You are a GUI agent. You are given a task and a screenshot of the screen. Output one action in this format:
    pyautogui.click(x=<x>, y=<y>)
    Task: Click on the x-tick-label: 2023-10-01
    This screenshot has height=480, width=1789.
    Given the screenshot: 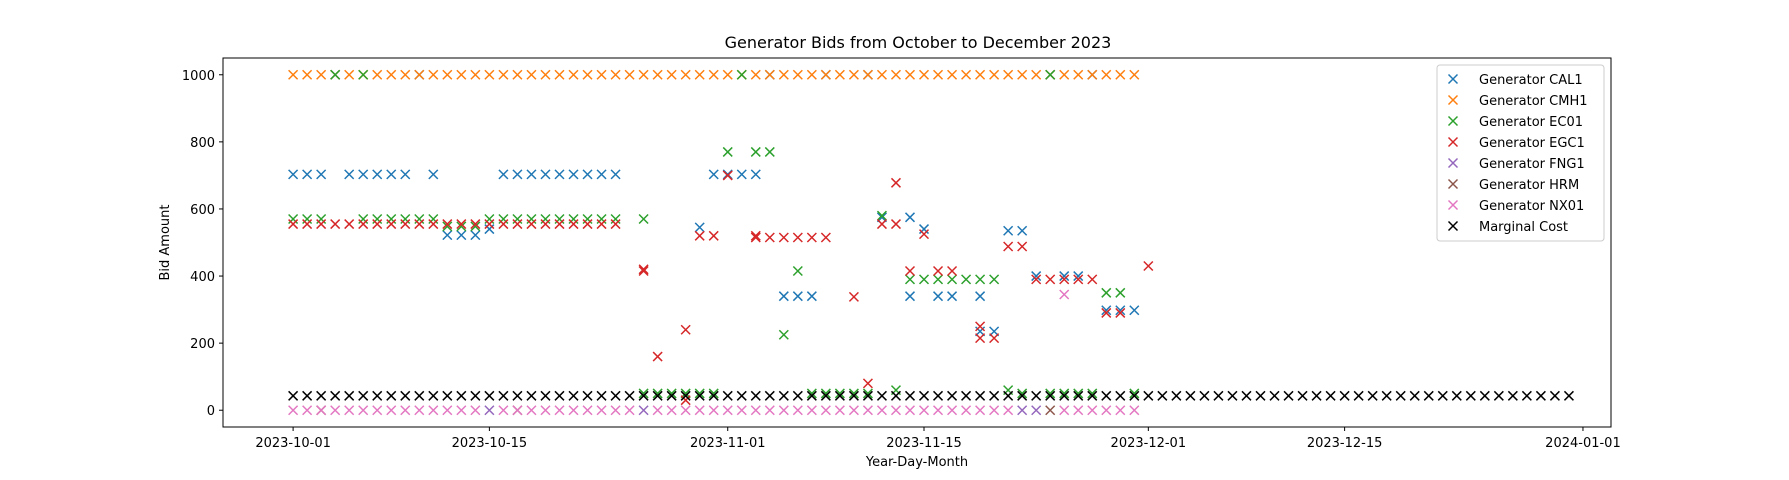 What is the action you would take?
    pyautogui.click(x=293, y=443)
    